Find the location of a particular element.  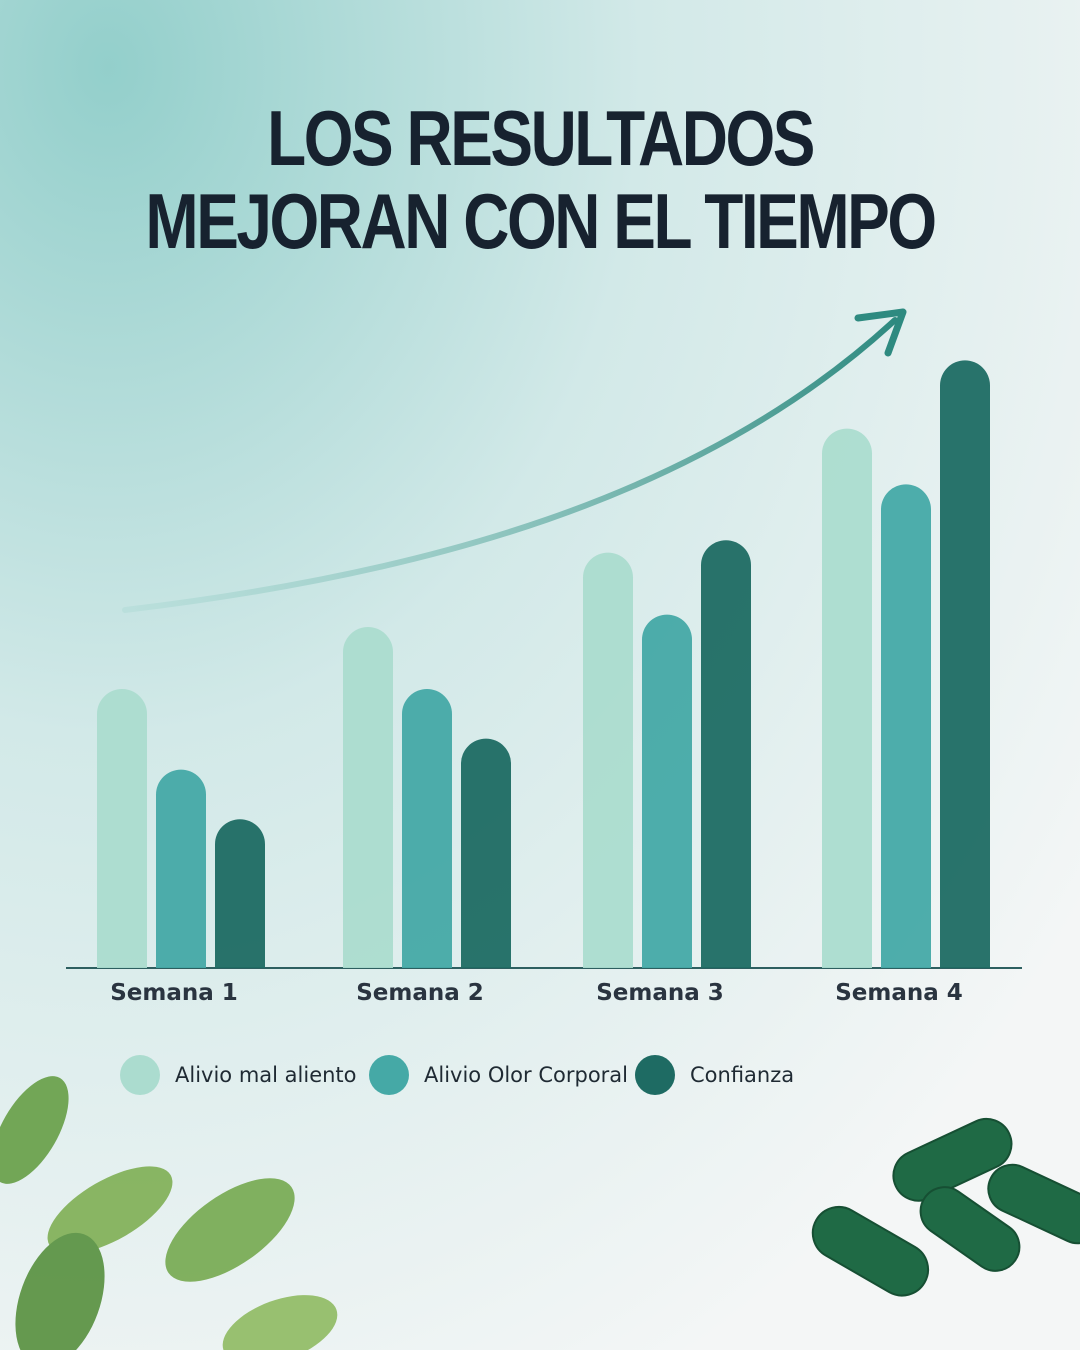

chart-title: MEJORAN CON EL TIEMPO is located at coordinates (539, 221).